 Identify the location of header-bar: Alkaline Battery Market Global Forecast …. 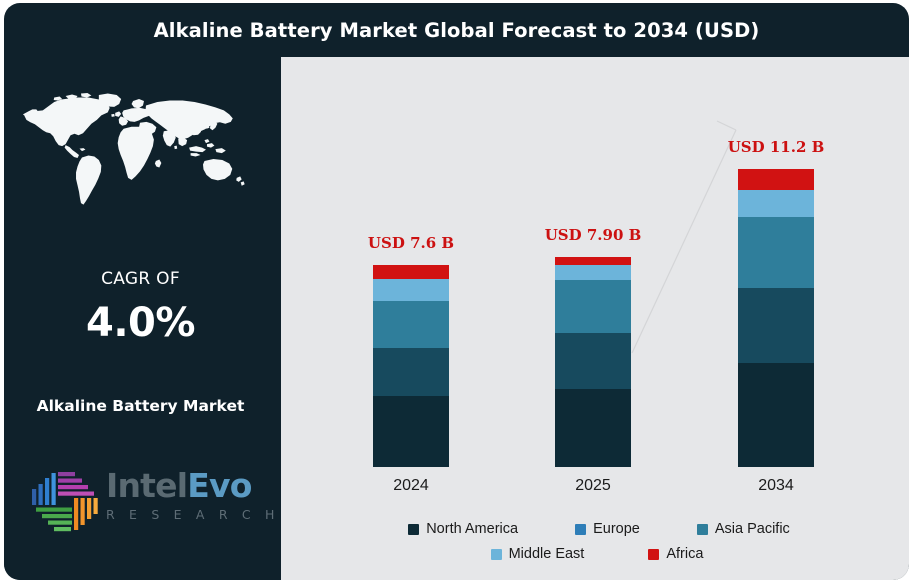
(456, 30).